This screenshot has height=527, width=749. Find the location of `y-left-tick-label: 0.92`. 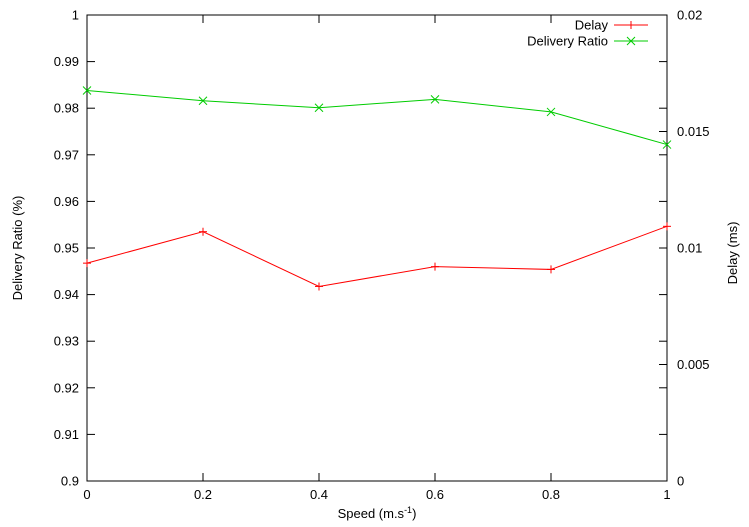

y-left-tick-label: 0.92 is located at coordinates (66, 387).